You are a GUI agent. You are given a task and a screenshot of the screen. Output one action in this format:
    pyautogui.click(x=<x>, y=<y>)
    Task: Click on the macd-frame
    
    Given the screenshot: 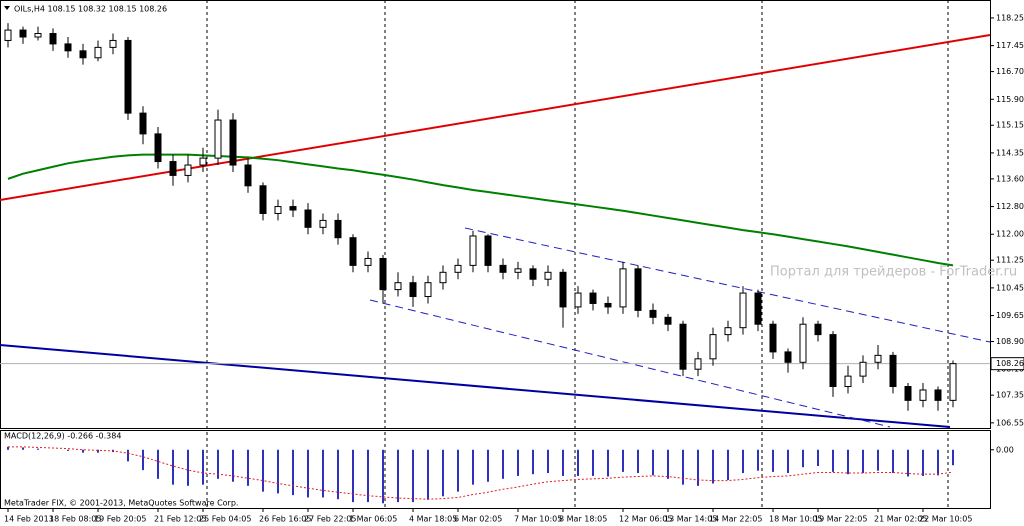 What is the action you would take?
    pyautogui.click(x=495, y=469)
    